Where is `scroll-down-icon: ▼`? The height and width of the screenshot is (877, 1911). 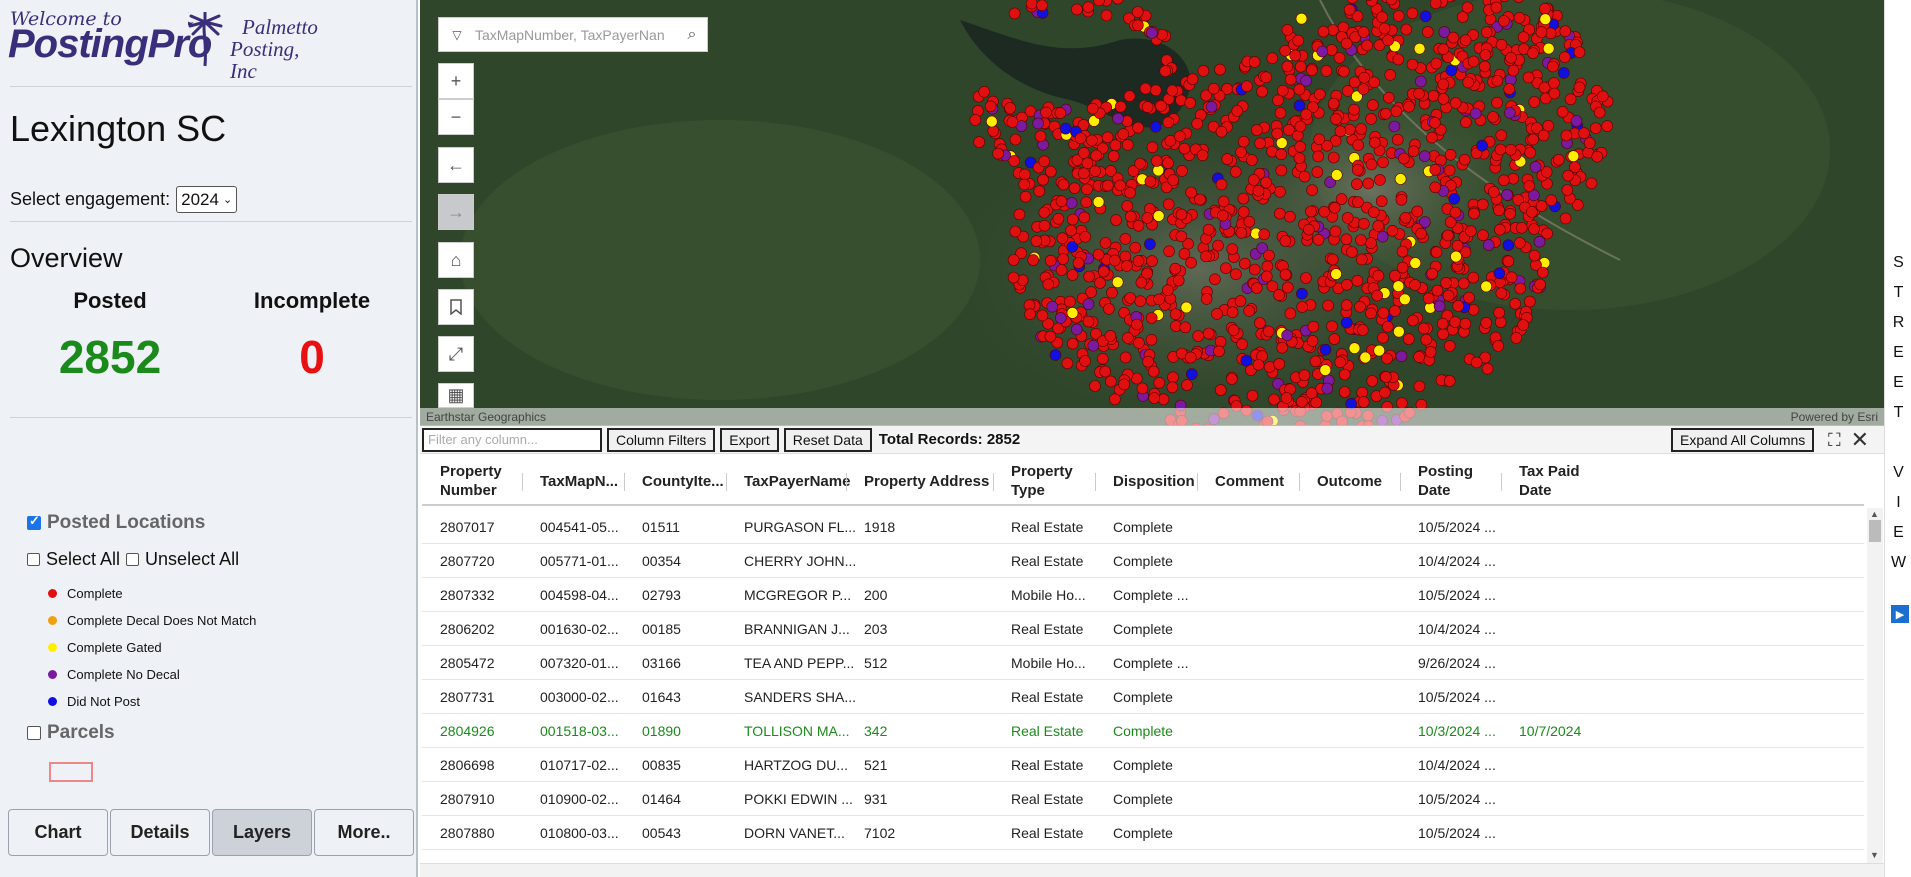
scroll-down-icon: ▼ is located at coordinates (1874, 855).